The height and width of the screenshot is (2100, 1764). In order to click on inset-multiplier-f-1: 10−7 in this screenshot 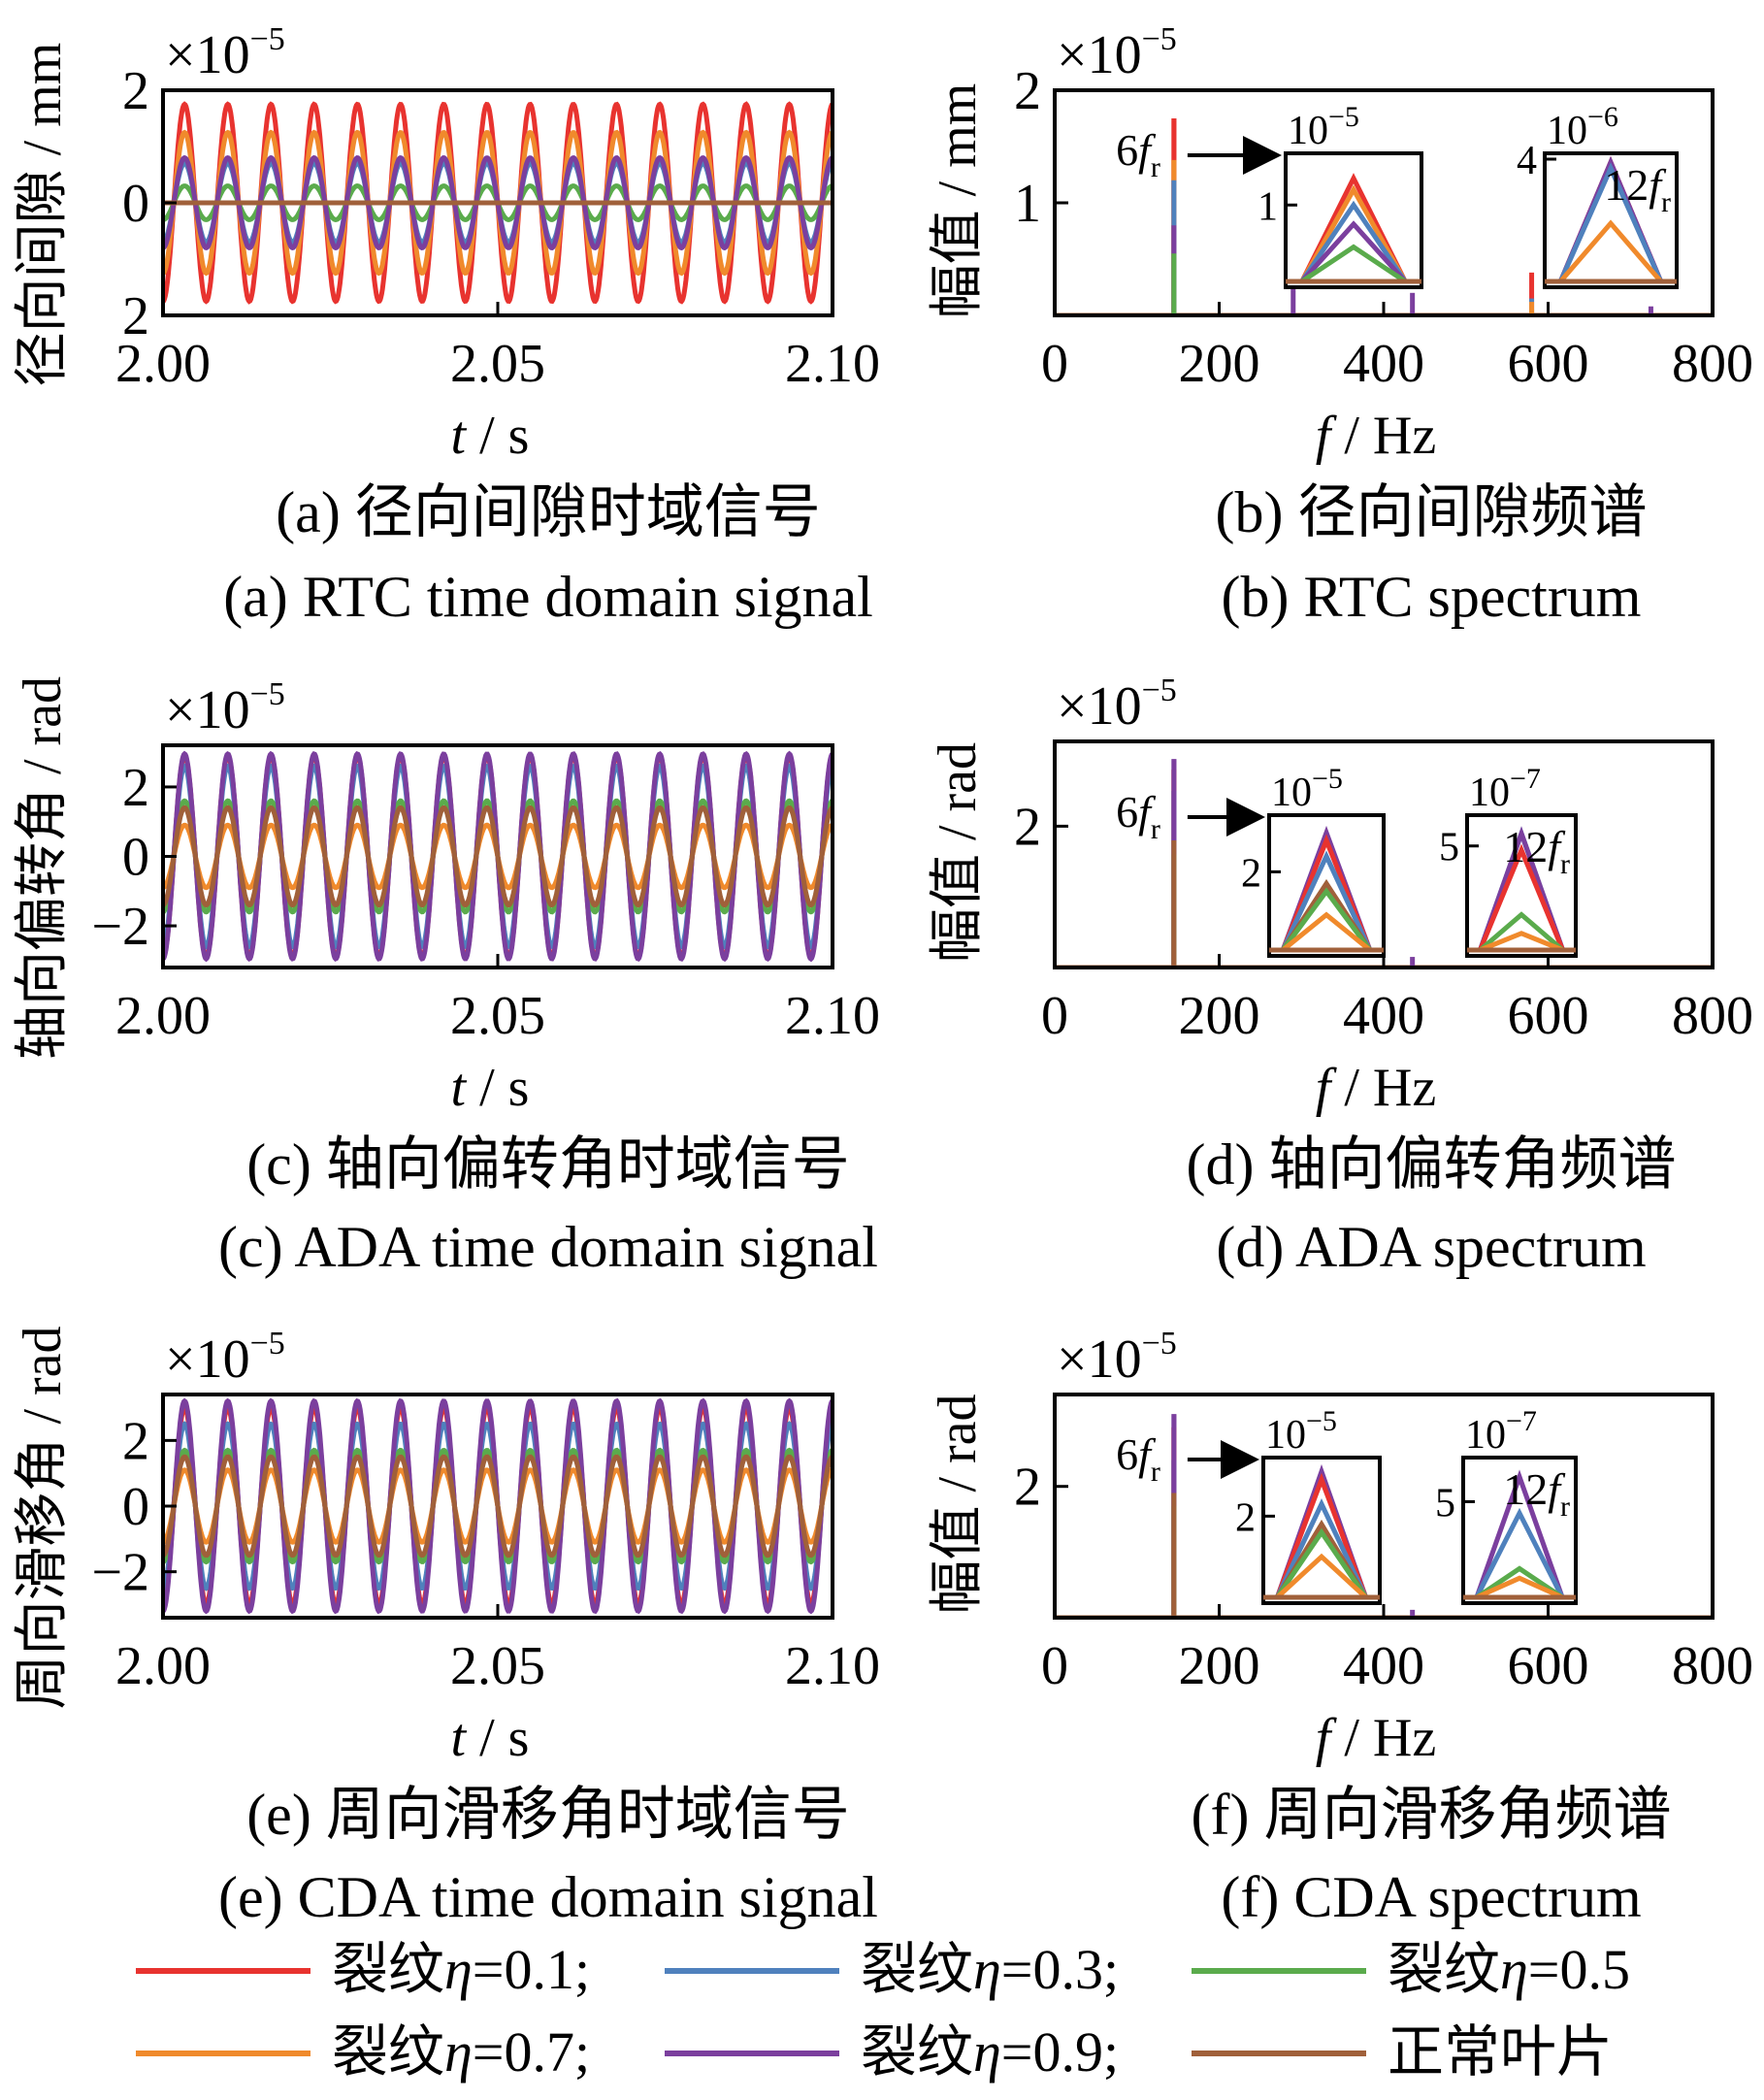, I will do `click(1501, 1431)`.